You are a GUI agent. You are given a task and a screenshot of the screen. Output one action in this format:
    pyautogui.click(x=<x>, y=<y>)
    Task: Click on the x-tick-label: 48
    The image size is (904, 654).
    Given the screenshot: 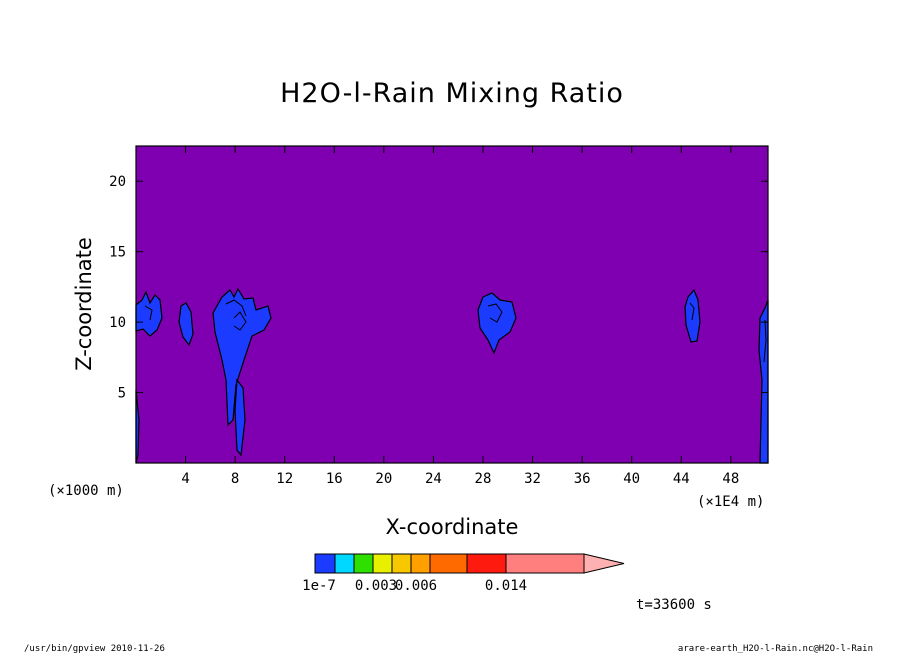 What is the action you would take?
    pyautogui.click(x=730, y=479)
    